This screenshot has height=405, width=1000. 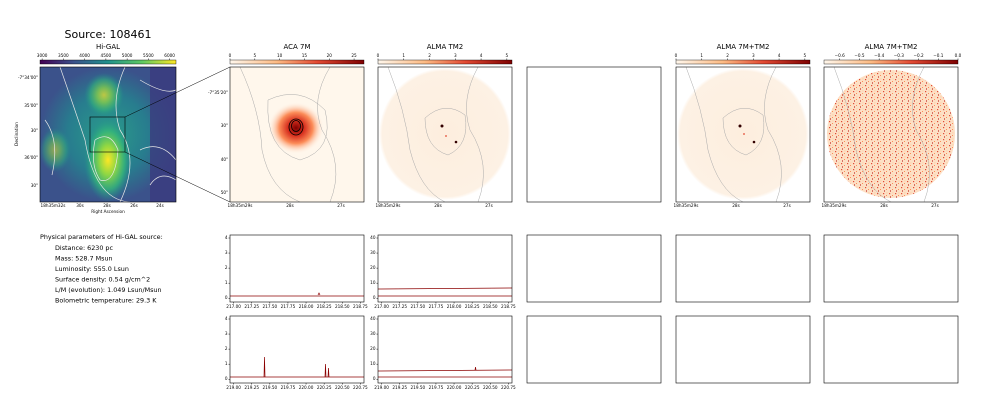 I want to click on y-axis-label: Declination, so click(x=16, y=134).